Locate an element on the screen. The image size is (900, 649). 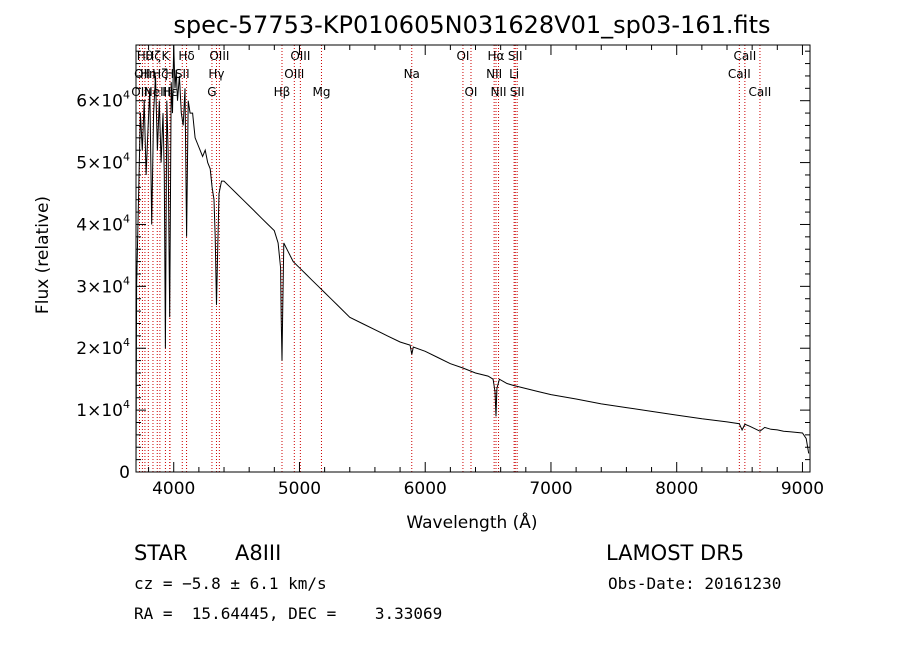
line-label: Mg is located at coordinates (321, 92).